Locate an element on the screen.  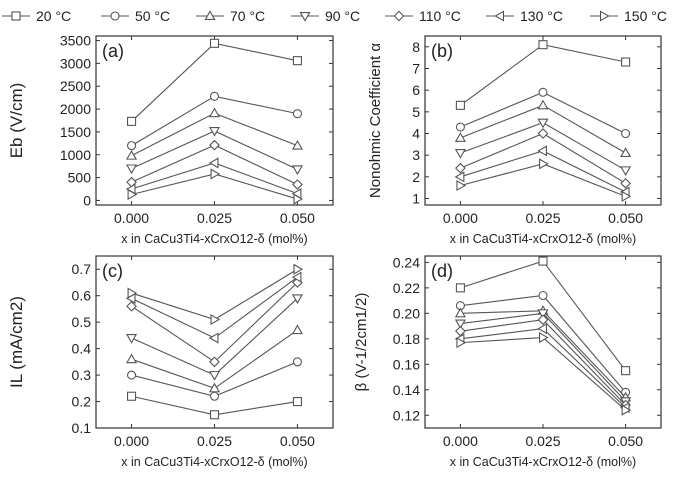
y-tick-label: 4 is located at coordinates (416, 134).